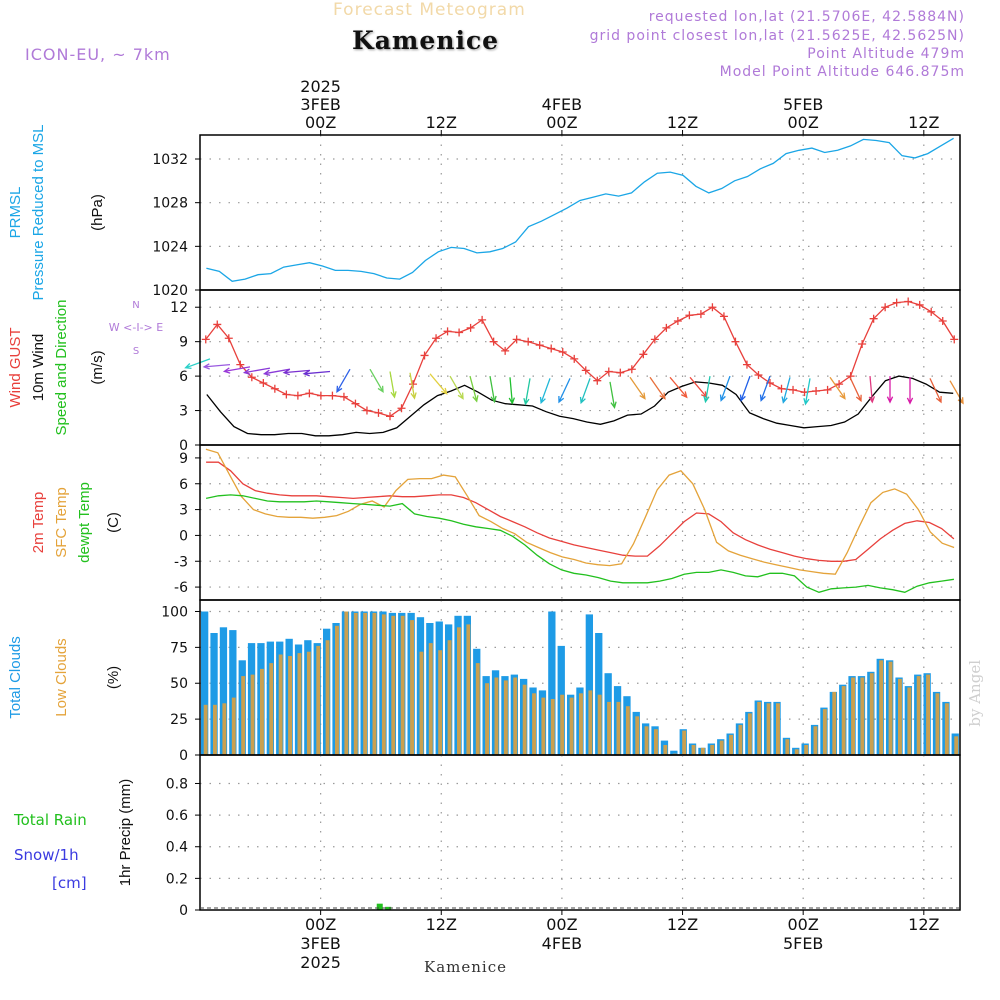 This screenshot has height=1000, width=1000. What do you see at coordinates (113, 522) in the screenshot?
I see `axis-label: (C)` at bounding box center [113, 522].